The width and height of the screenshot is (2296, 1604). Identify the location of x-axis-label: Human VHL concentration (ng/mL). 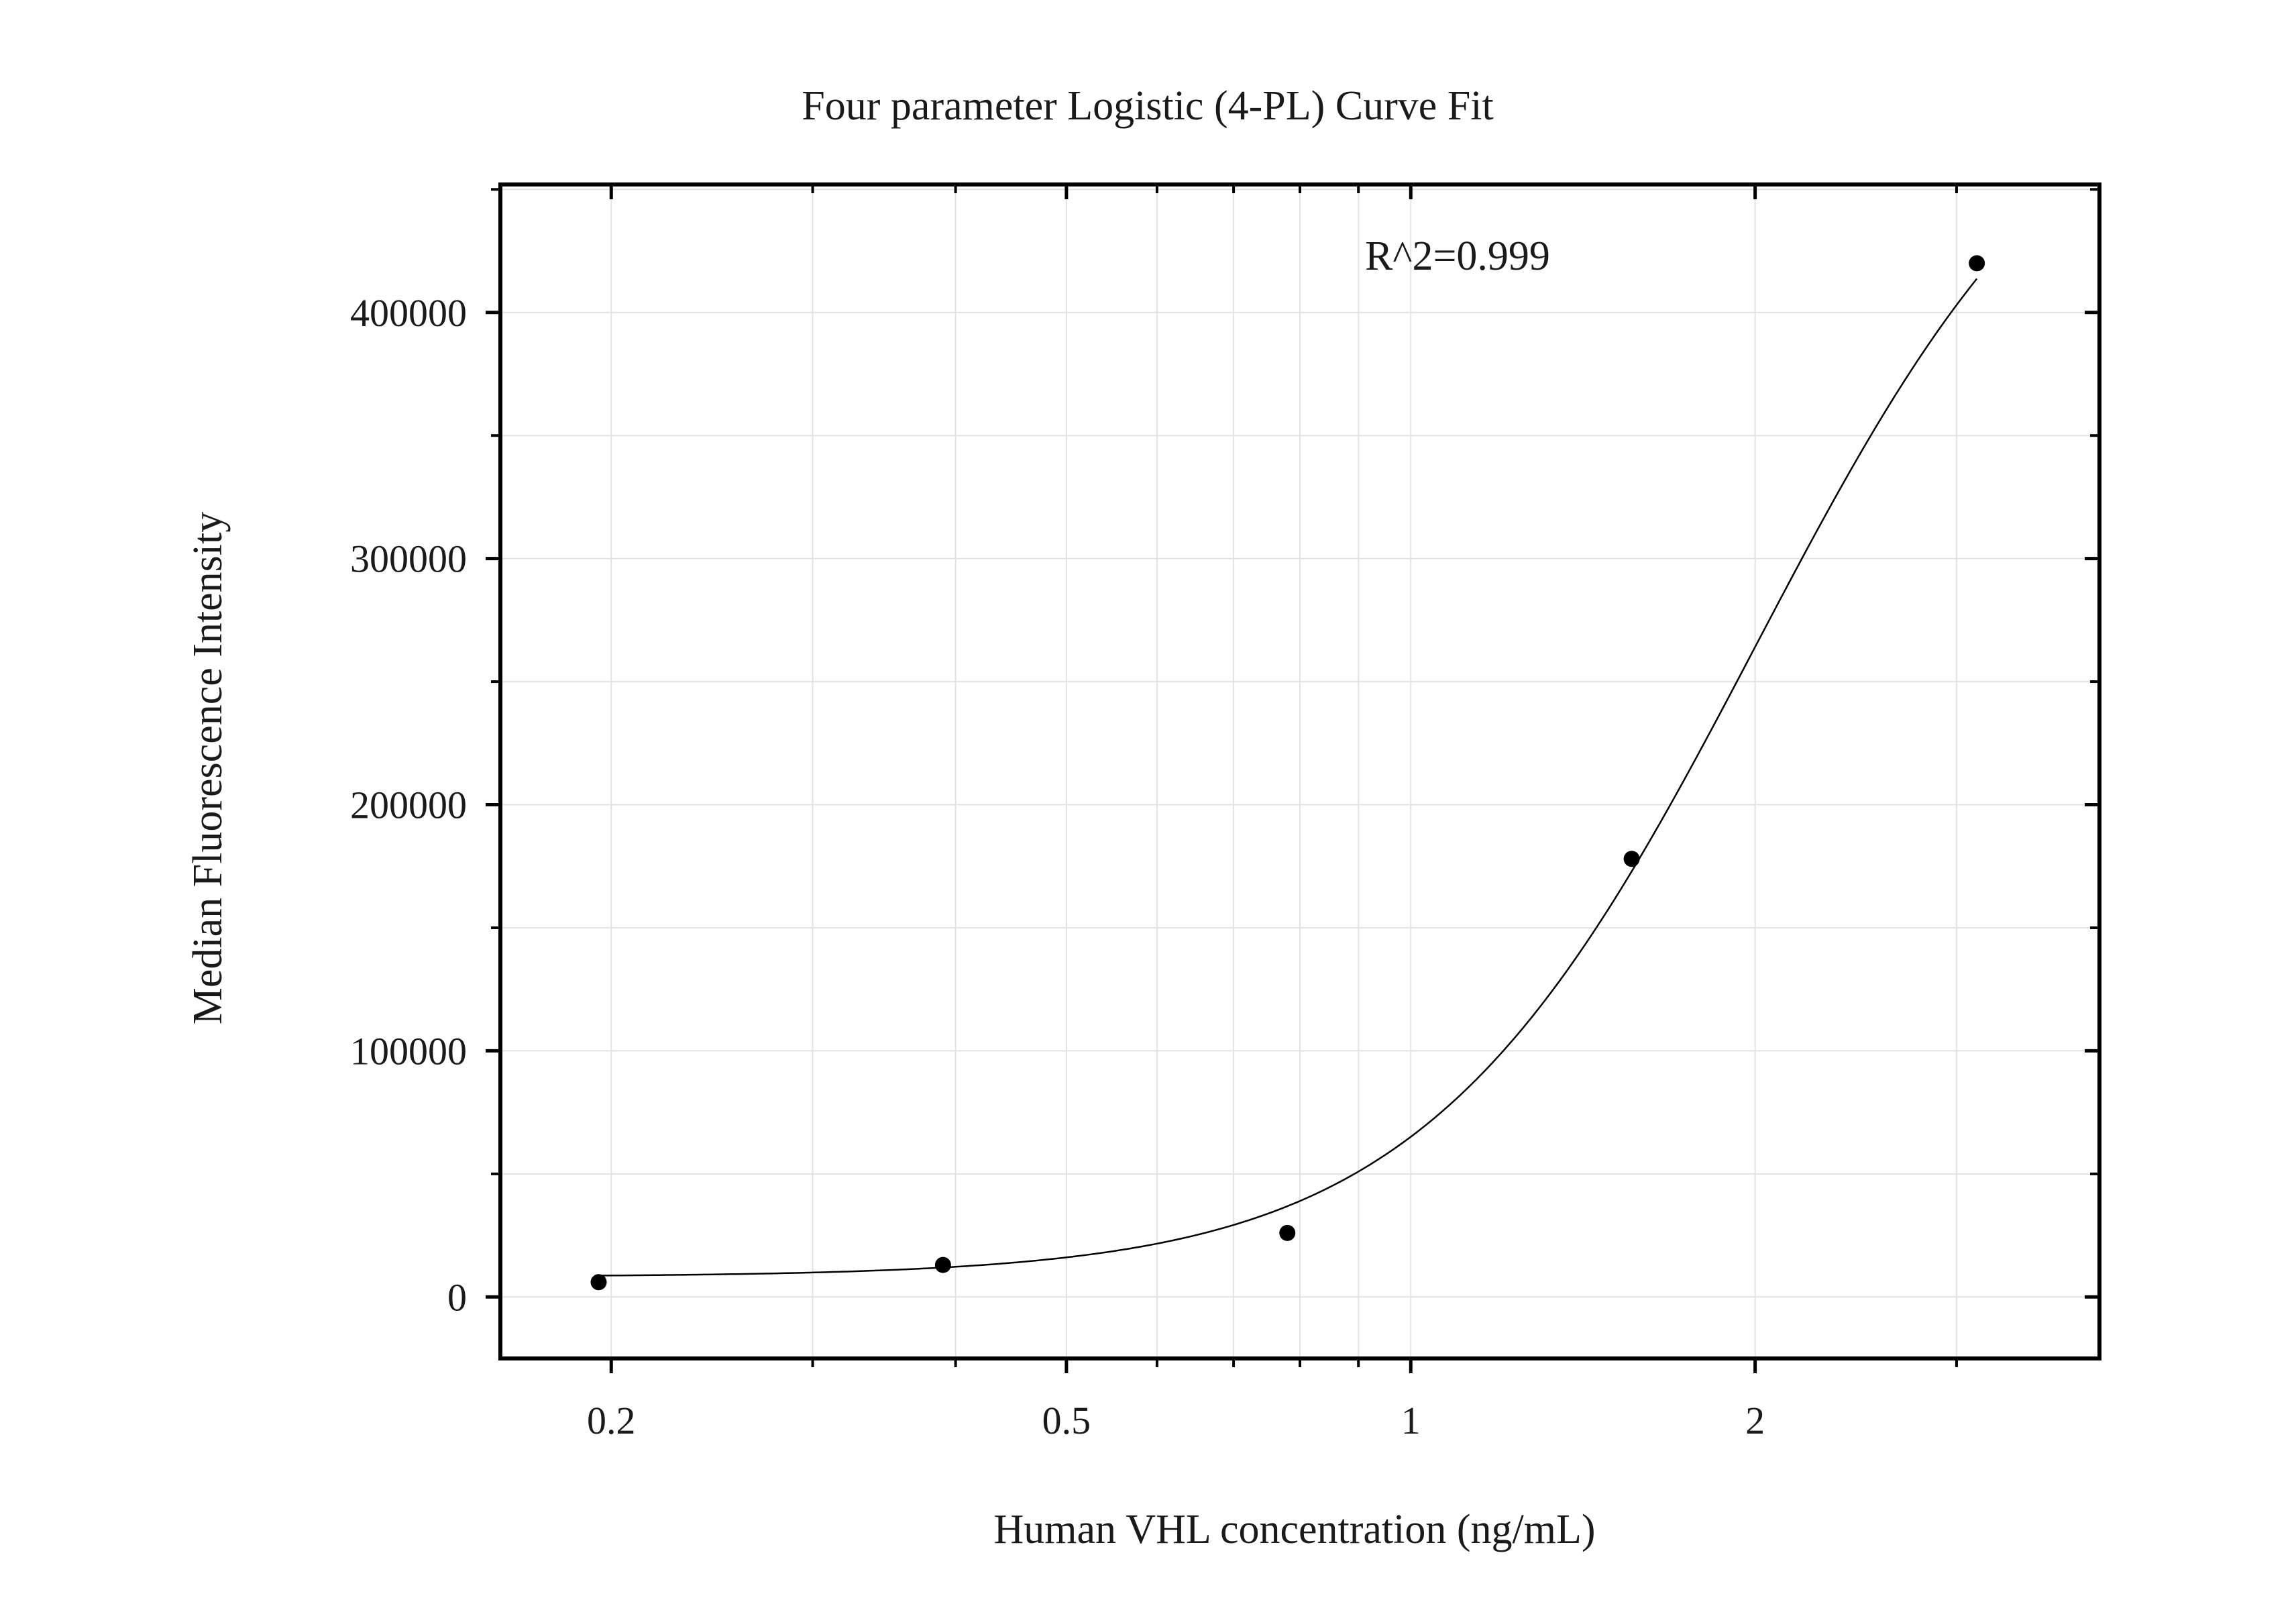
(1294, 1529).